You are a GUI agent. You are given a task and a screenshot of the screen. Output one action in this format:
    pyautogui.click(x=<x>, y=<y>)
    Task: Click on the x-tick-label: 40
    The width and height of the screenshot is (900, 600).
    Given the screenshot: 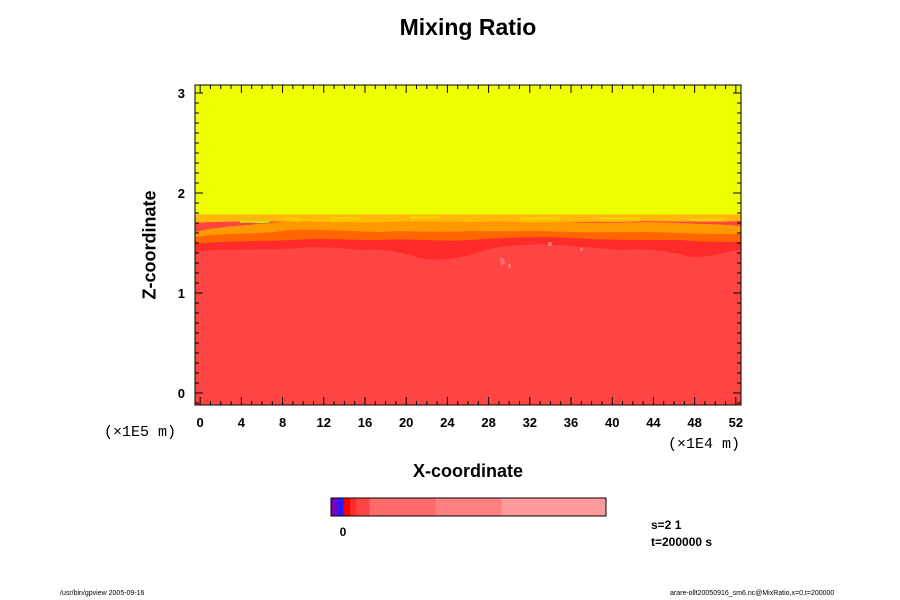 What is the action you would take?
    pyautogui.click(x=612, y=422)
    